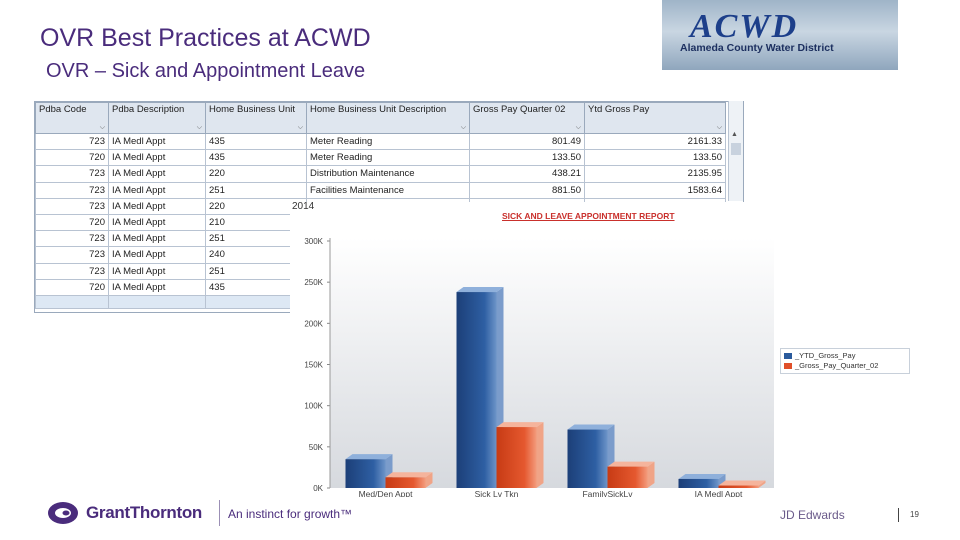 The height and width of the screenshot is (540, 960). Describe the element at coordinates (655, 174) in the screenshot. I see `table-cell: 2135.95` at that location.